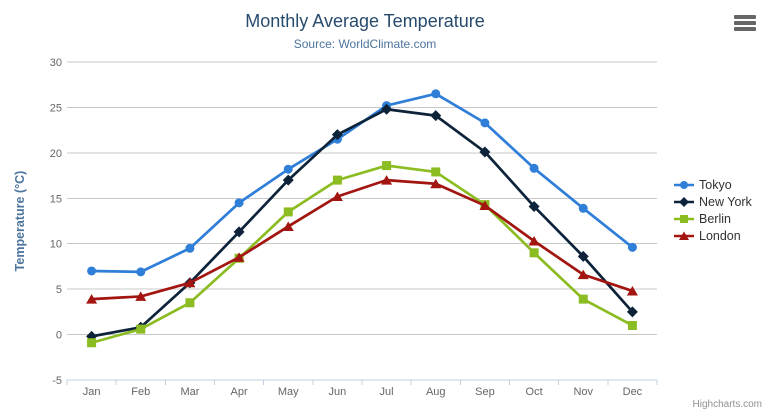 The height and width of the screenshot is (416, 769). I want to click on svg-text: Apr, so click(239, 392).